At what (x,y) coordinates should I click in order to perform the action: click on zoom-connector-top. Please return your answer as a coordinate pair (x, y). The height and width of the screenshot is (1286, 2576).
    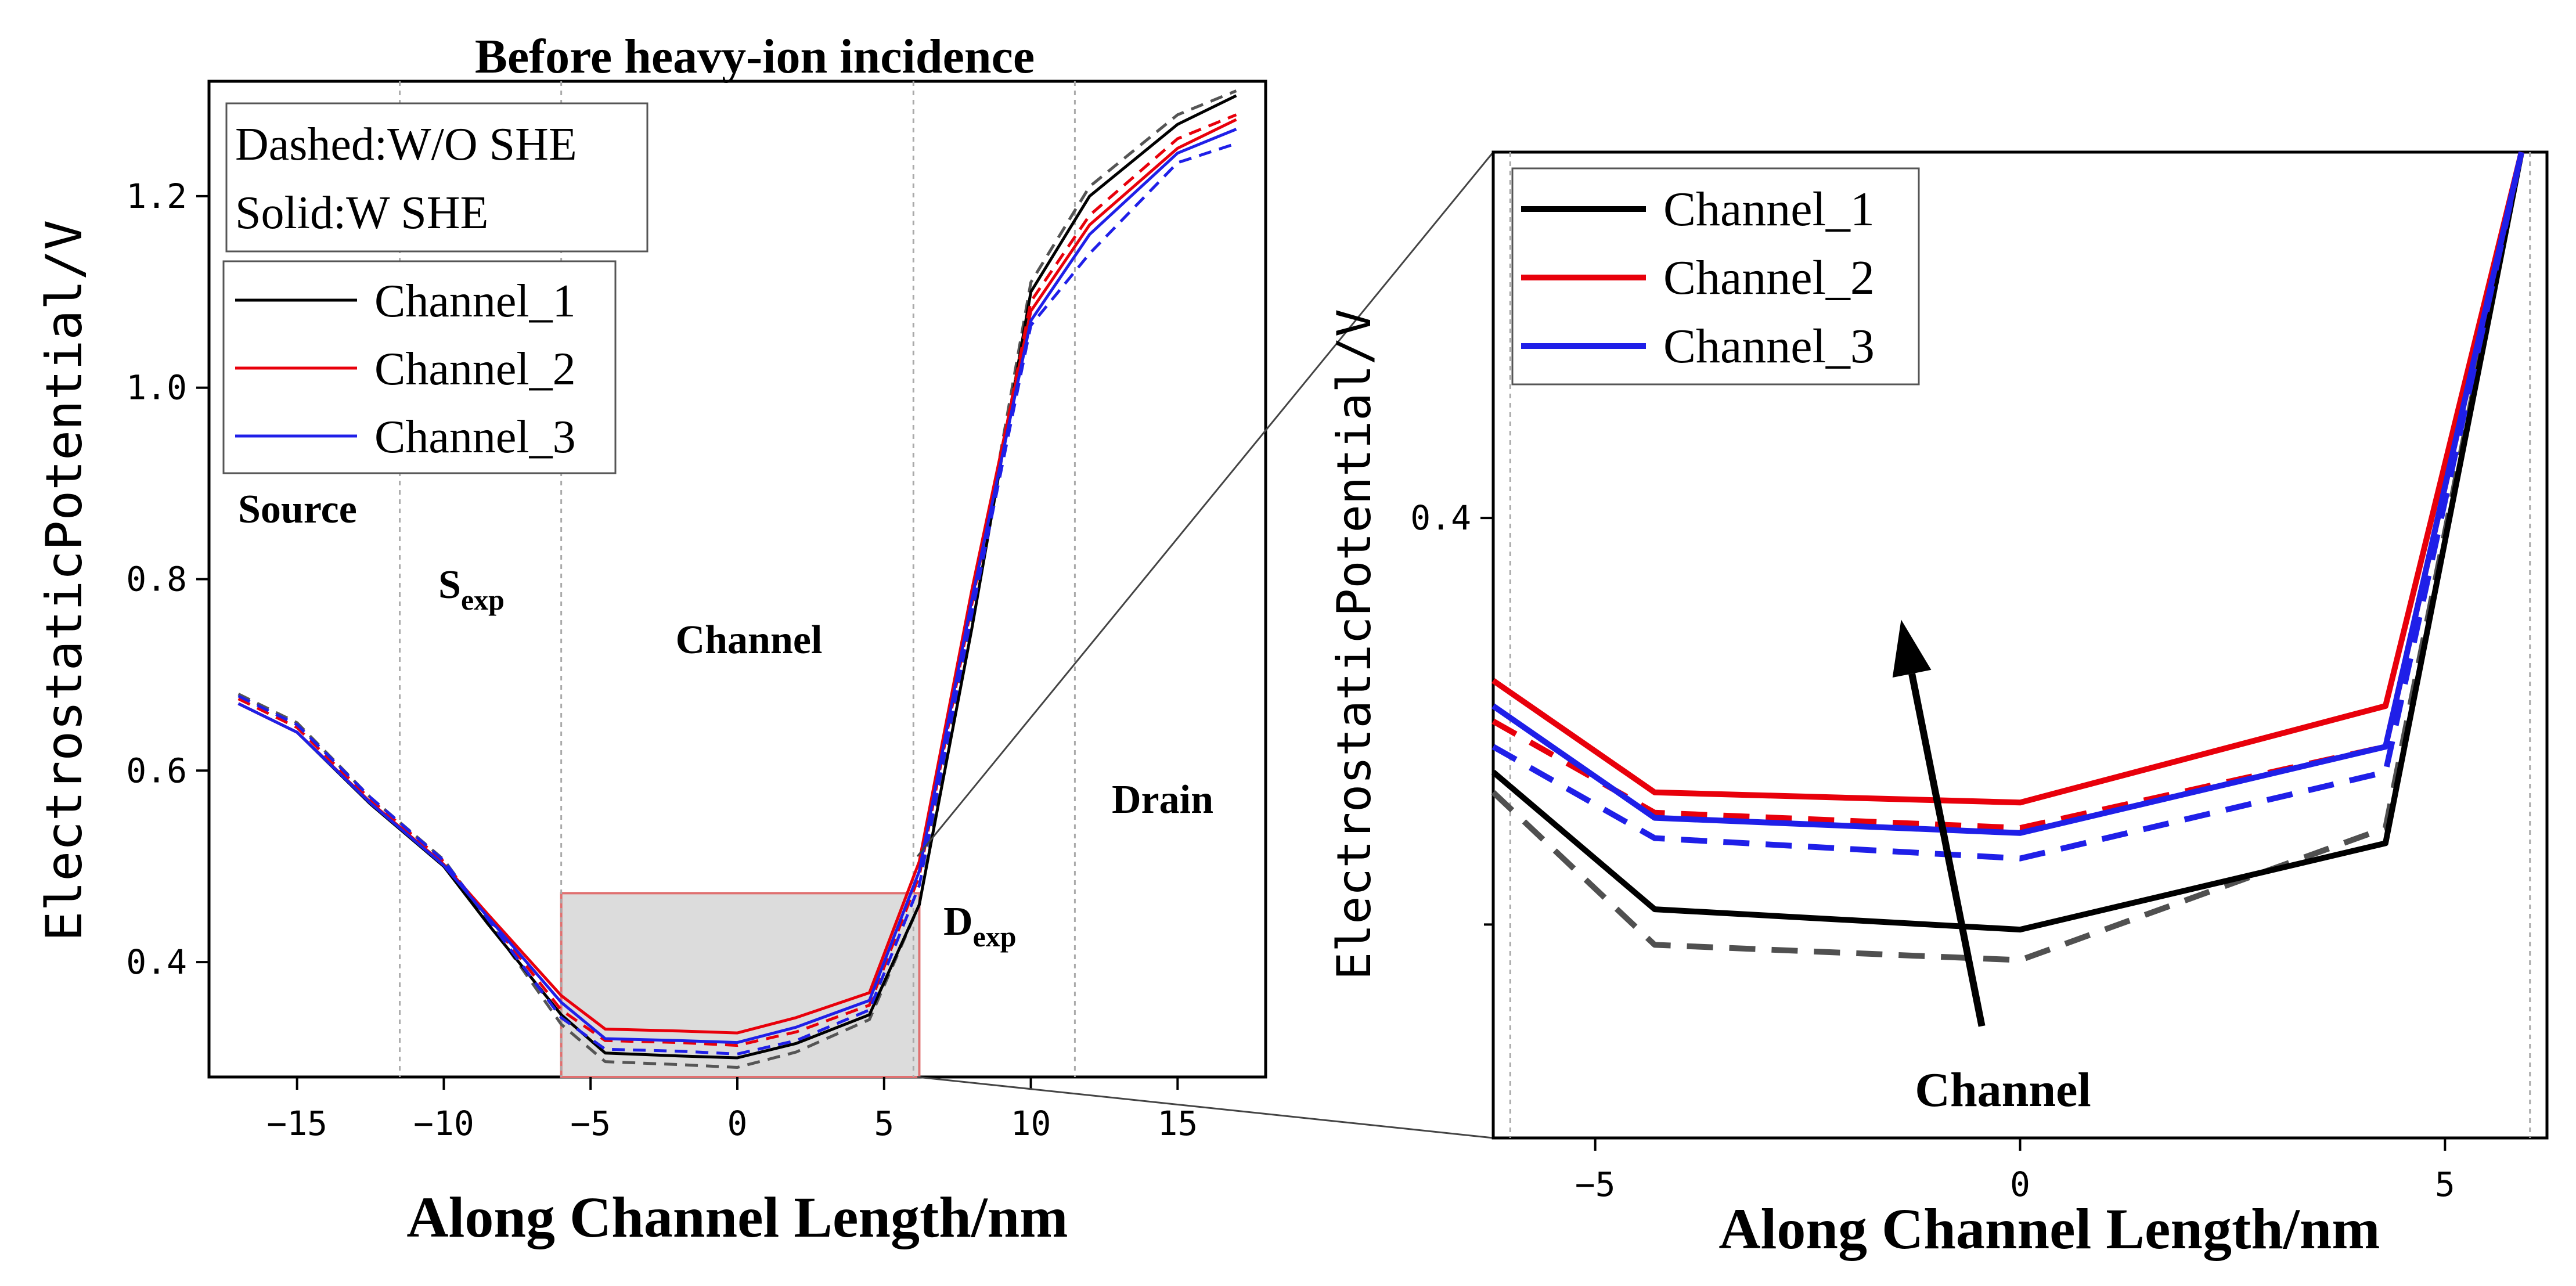
    Looking at the image, I should click on (1205, 504).